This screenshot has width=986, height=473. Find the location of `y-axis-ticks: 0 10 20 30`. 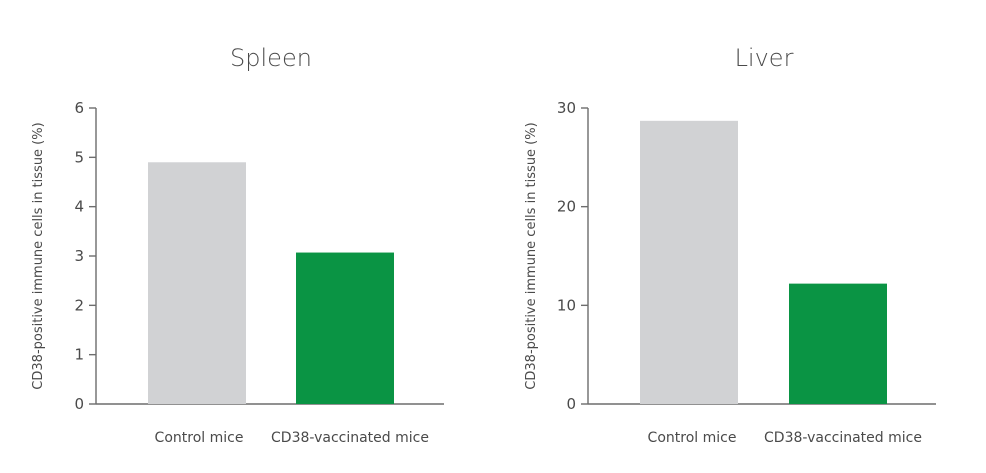

y-axis-ticks: 0 10 20 30 is located at coordinates (572, 256).